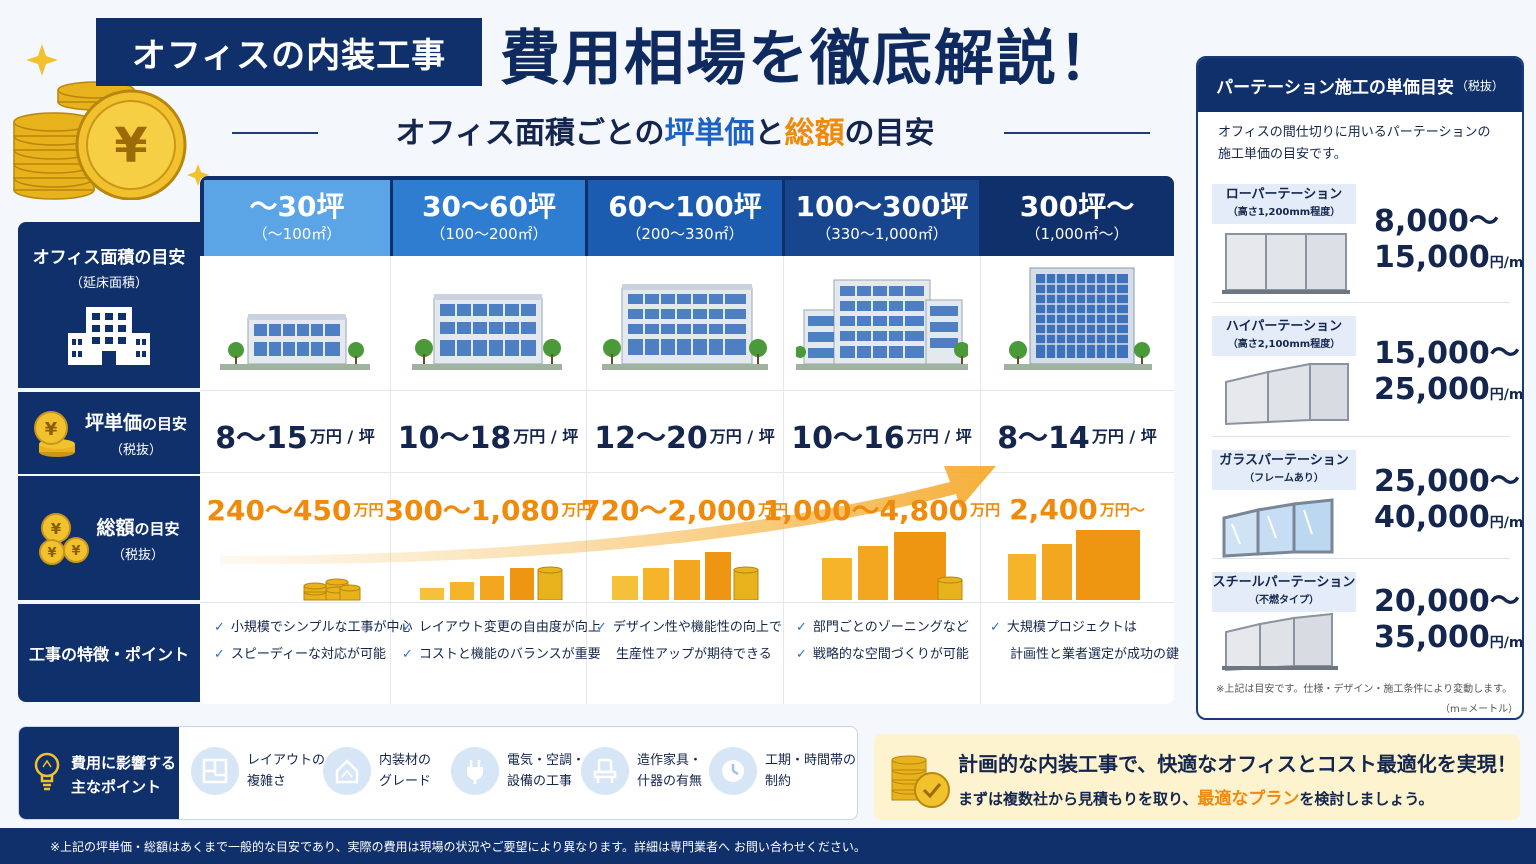  I want to click on partition-note: ※上記は目安です。仕様・デザイン・施工条件により変動します。, so click(1364, 689).